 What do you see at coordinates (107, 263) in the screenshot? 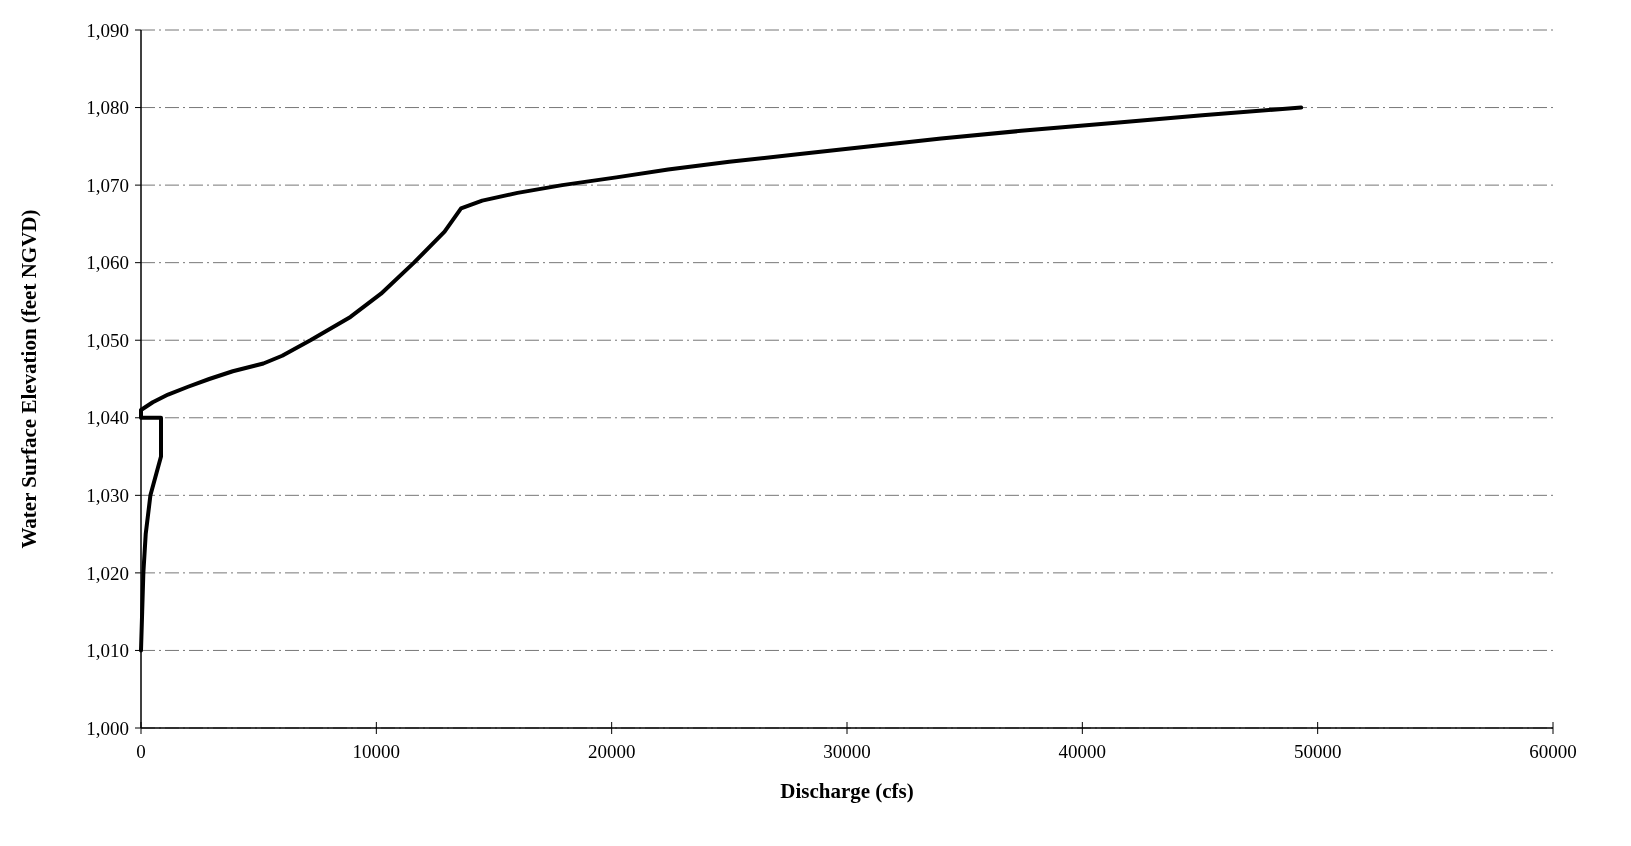
I see `y-tick-label: 1,060` at bounding box center [107, 263].